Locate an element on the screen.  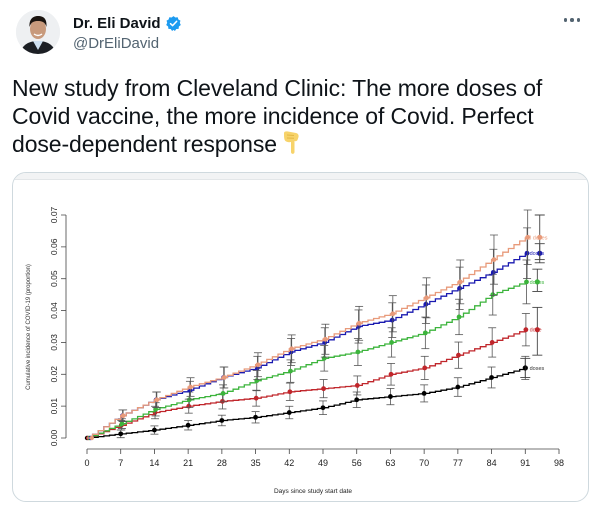
series-0-doses: 0 doses is located at coordinates (314, 398).